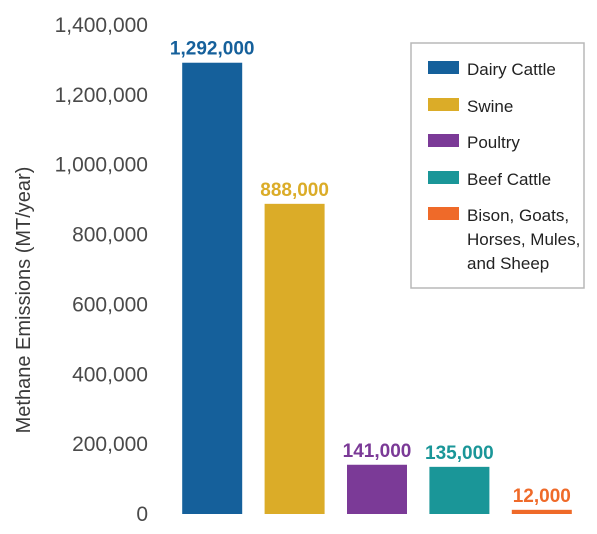 This screenshot has height=534, width=597. I want to click on y-axis-title: Methane Emissions (MT/year), so click(24, 300).